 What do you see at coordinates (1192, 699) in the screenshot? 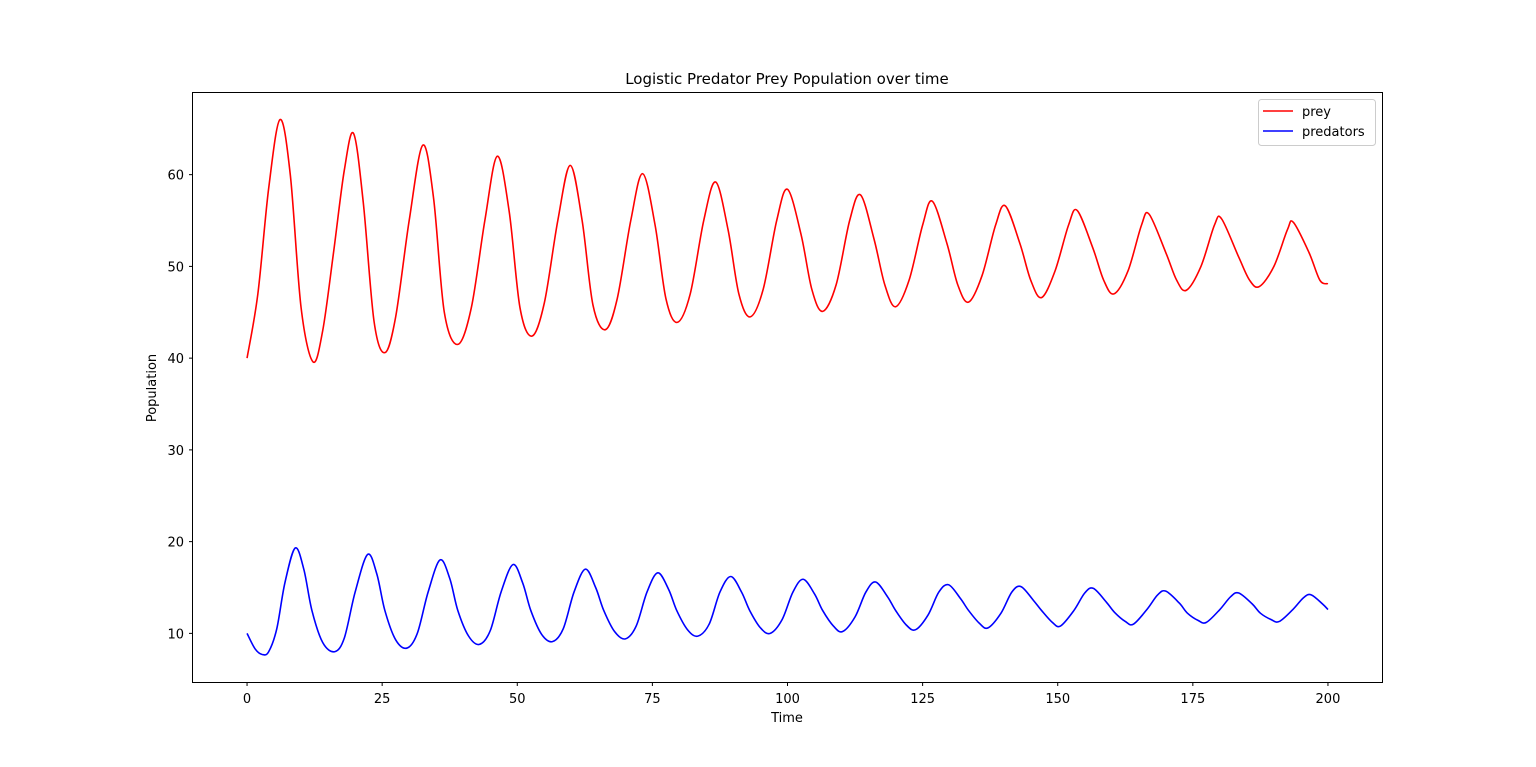
I see `x-tick-label: 175` at bounding box center [1192, 699].